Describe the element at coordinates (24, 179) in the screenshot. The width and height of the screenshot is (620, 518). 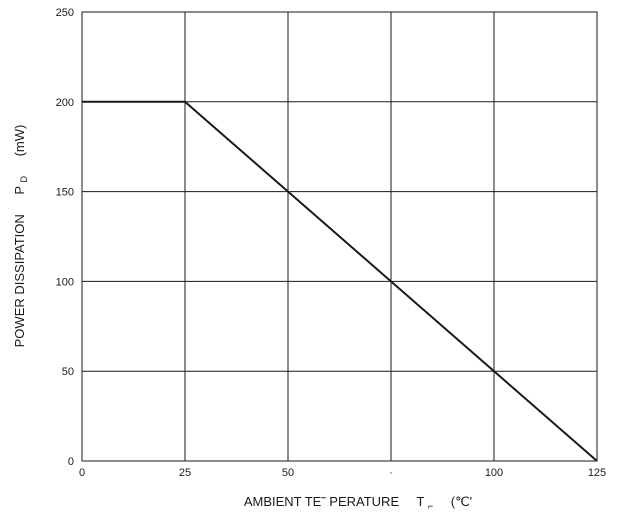
I see `y-axis-title-subscript: D` at that location.